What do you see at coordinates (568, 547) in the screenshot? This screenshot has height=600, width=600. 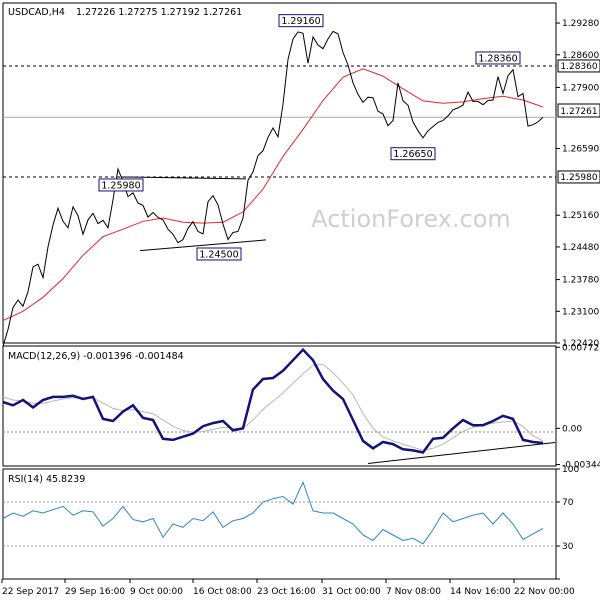 I see `rsi-tick-label: 30` at bounding box center [568, 547].